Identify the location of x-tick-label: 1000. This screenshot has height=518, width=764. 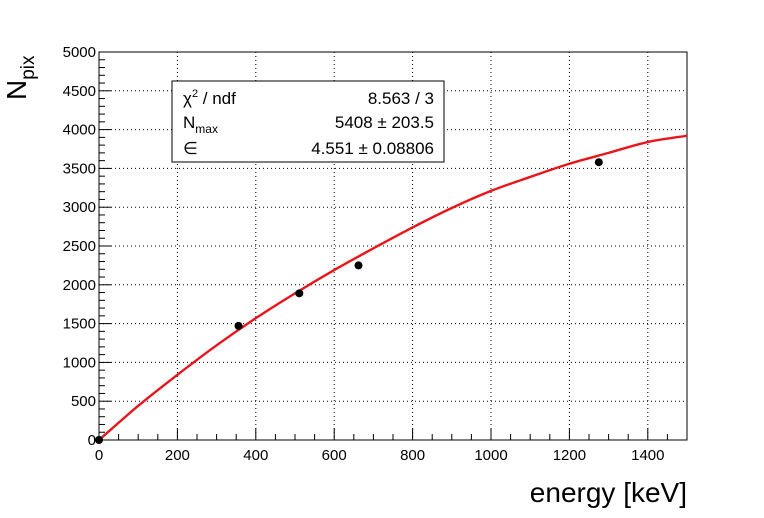
(490, 455).